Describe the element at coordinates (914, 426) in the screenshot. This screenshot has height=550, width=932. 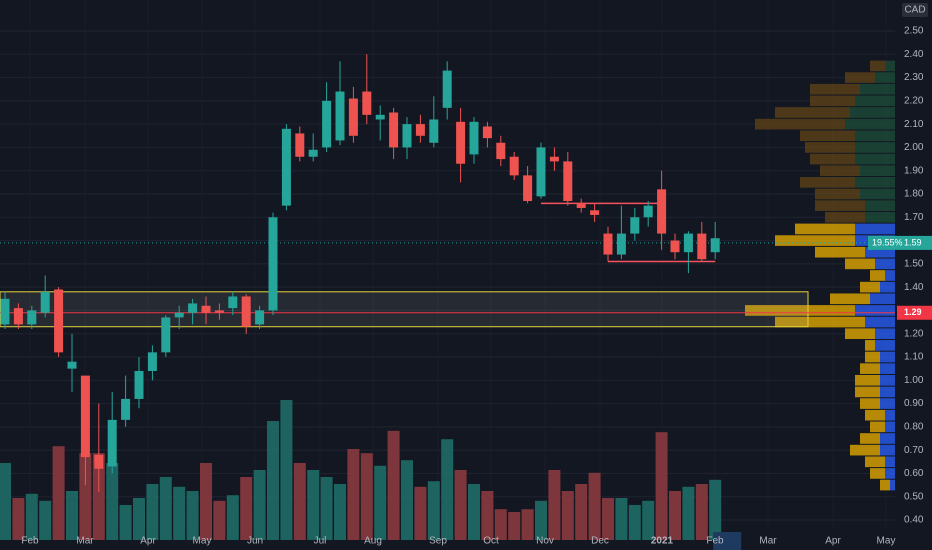
I see `y-tick-label: 0.80` at that location.